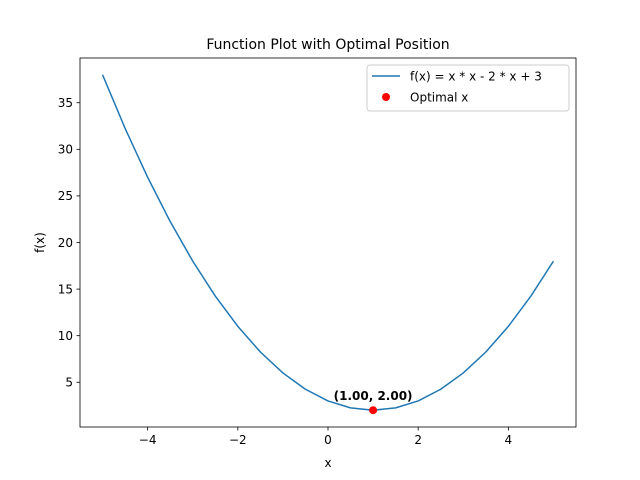  What do you see at coordinates (327, 463) in the screenshot?
I see `x-axis-label: x` at bounding box center [327, 463].